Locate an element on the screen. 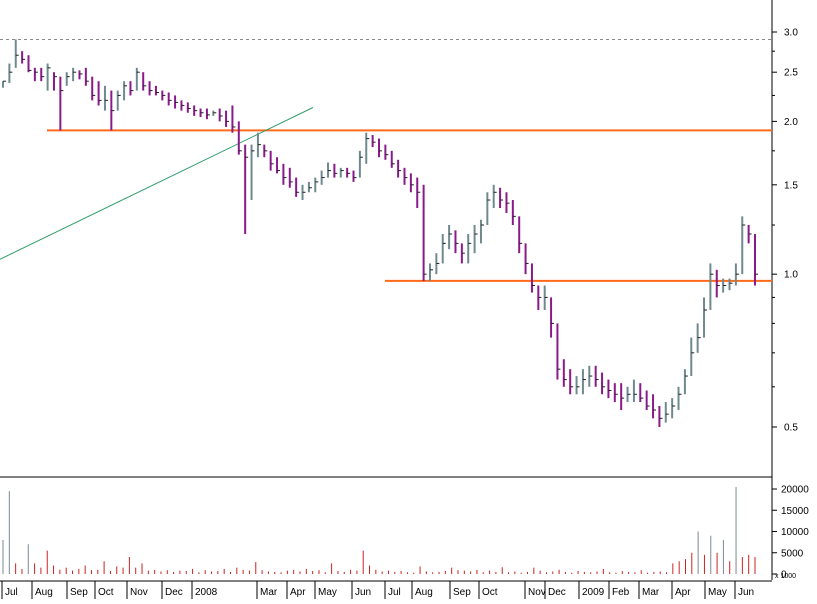 The width and height of the screenshot is (817, 604). time-label: 2009 is located at coordinates (593, 592).